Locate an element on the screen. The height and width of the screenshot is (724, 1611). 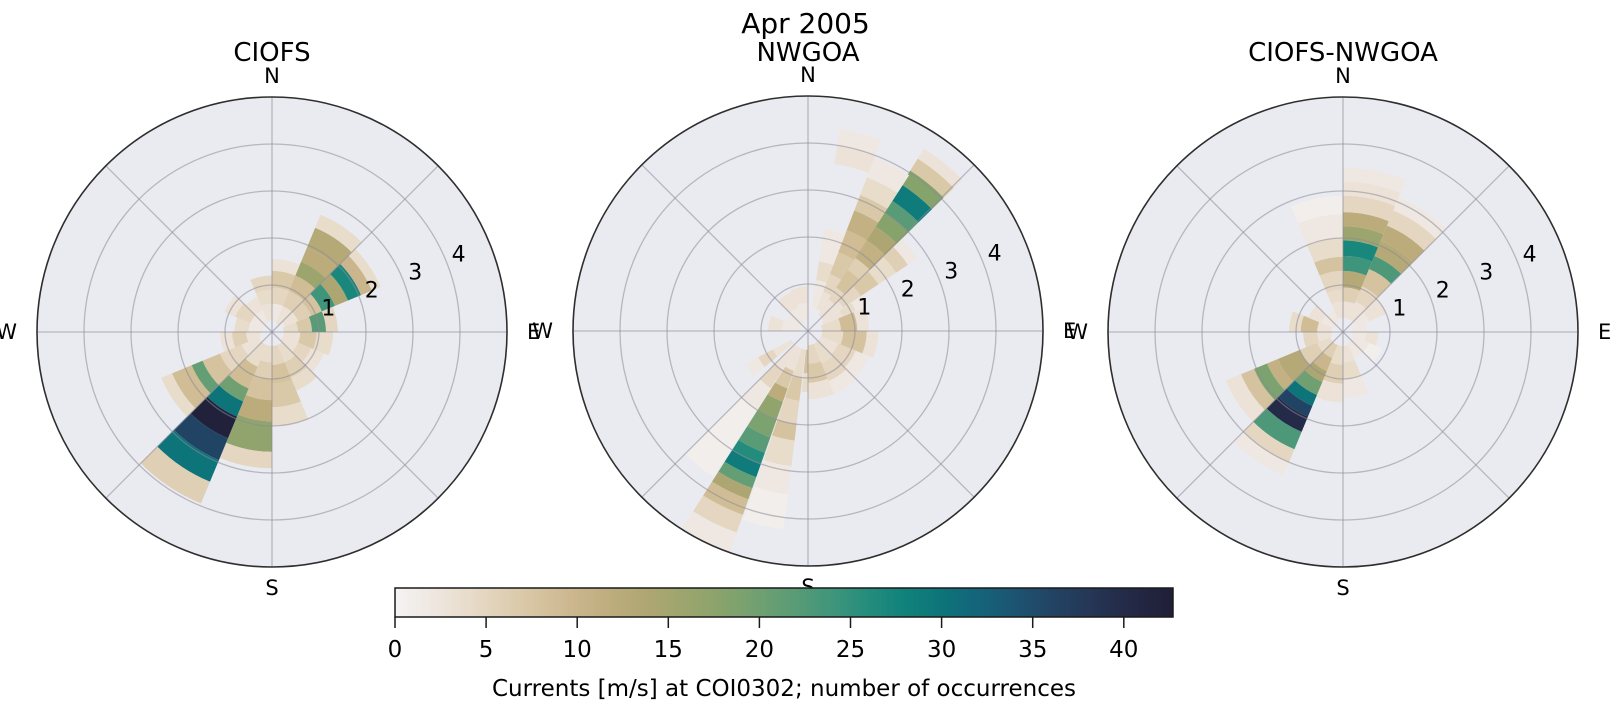
colorbar-tick-label: 0 is located at coordinates (395, 650).